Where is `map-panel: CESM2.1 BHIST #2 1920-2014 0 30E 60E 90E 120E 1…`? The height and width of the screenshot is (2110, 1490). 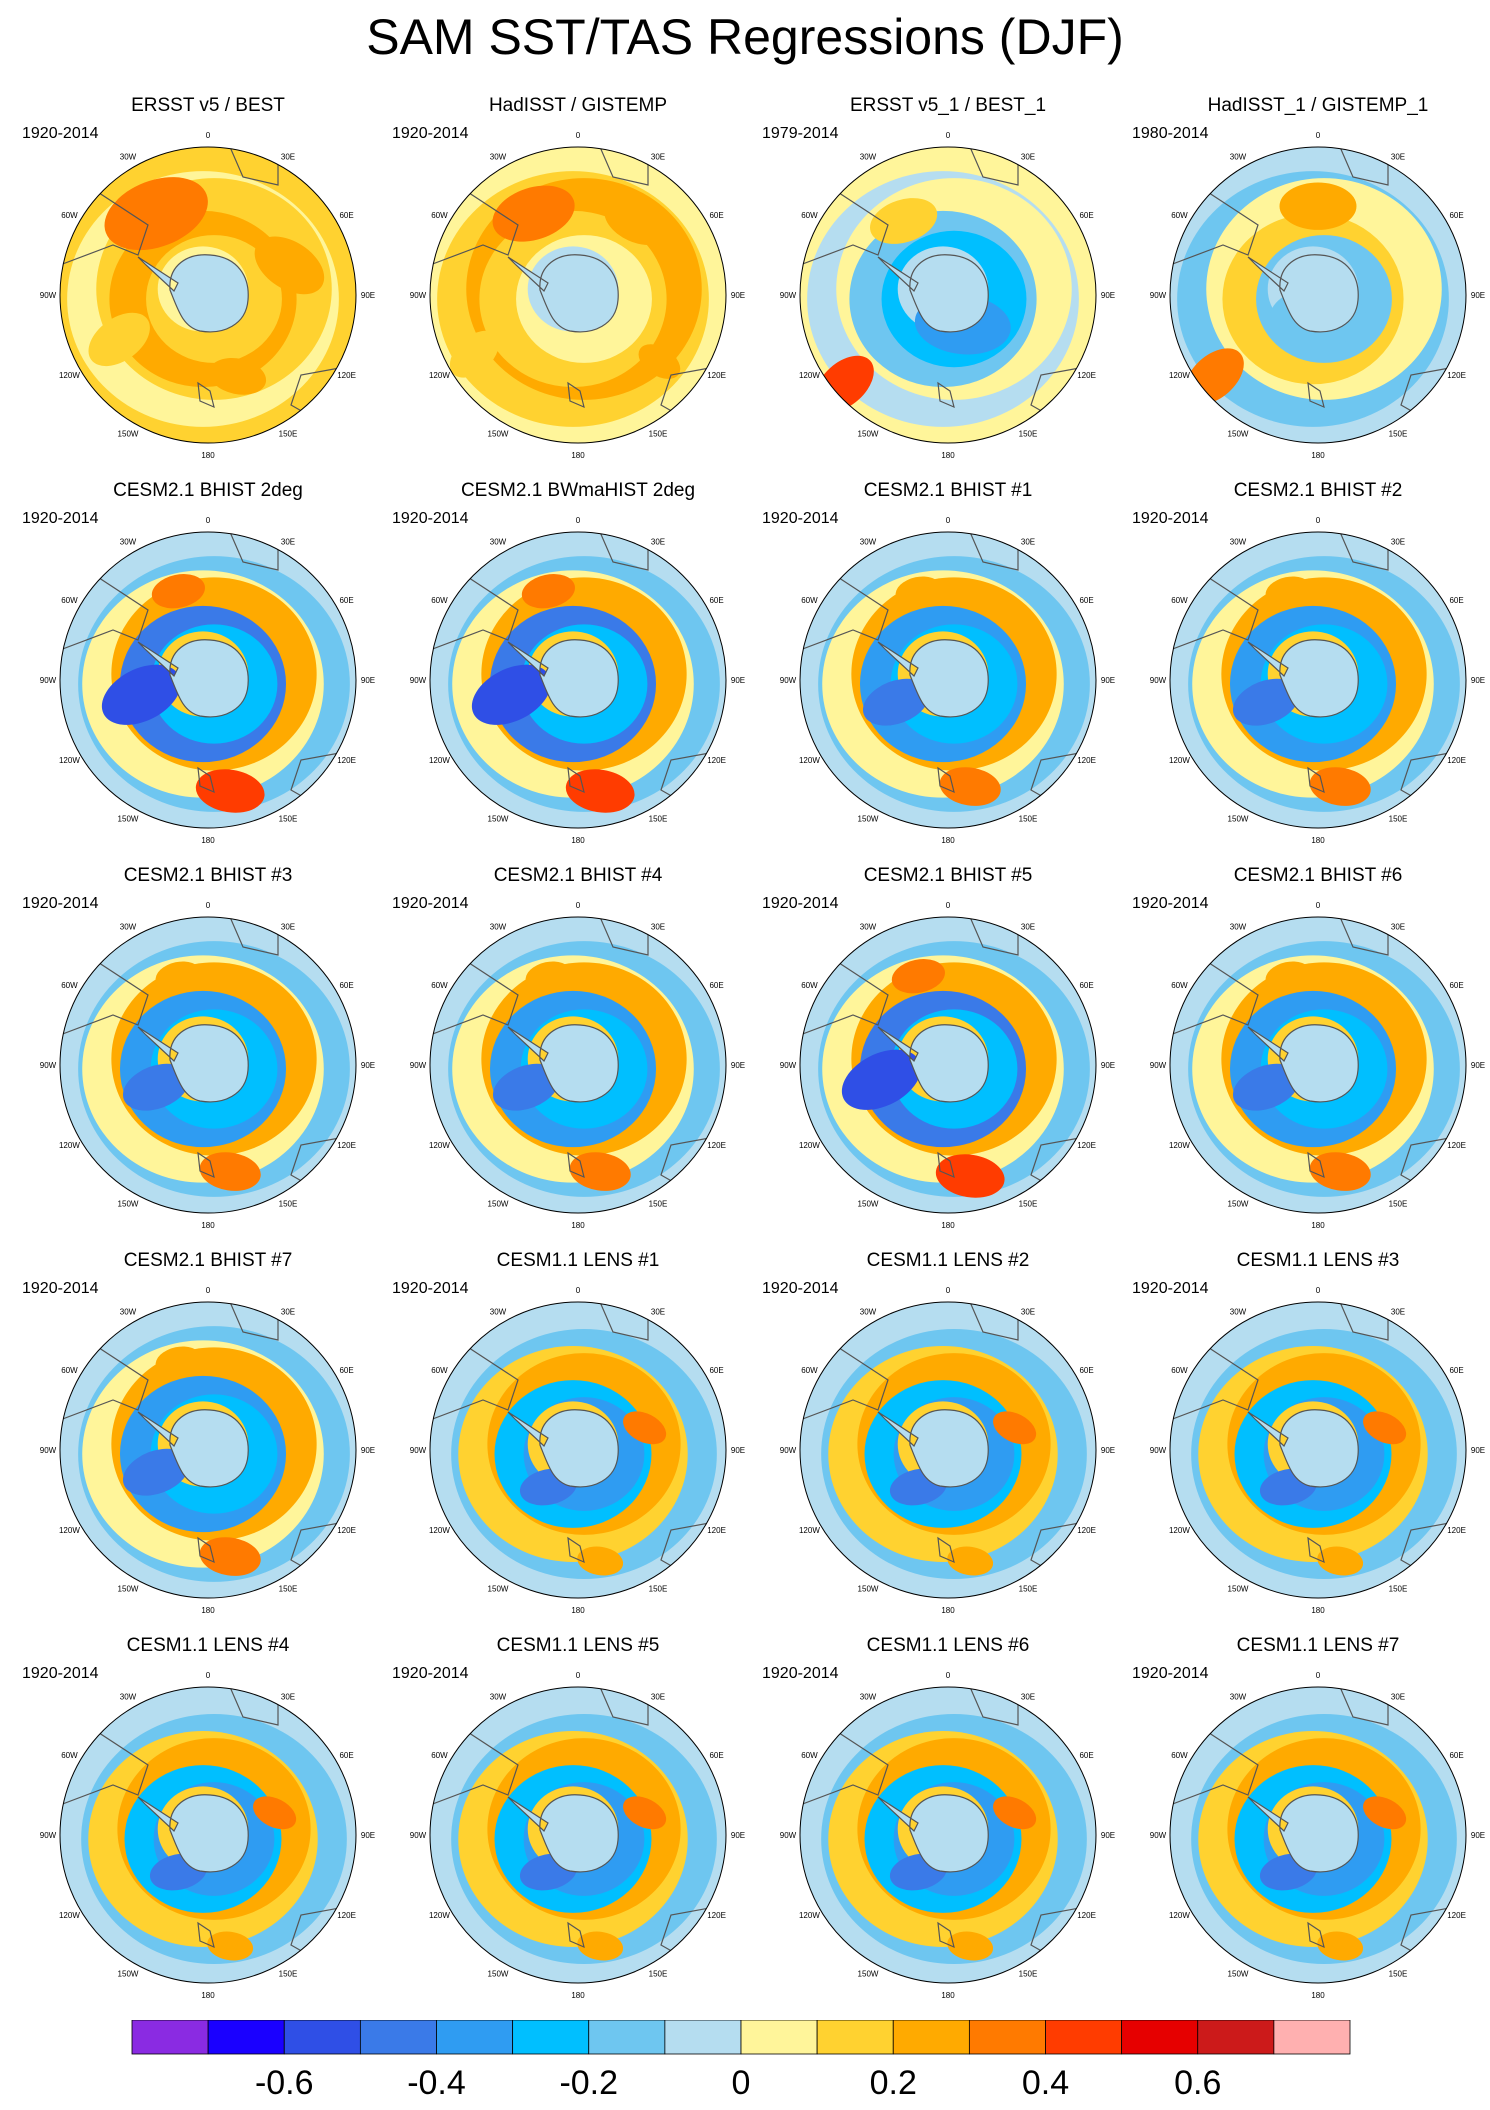
map-panel: CESM2.1 BHIST #2 1920-2014 0 30E 60E 90E 120E 1… is located at coordinates (1311, 670).